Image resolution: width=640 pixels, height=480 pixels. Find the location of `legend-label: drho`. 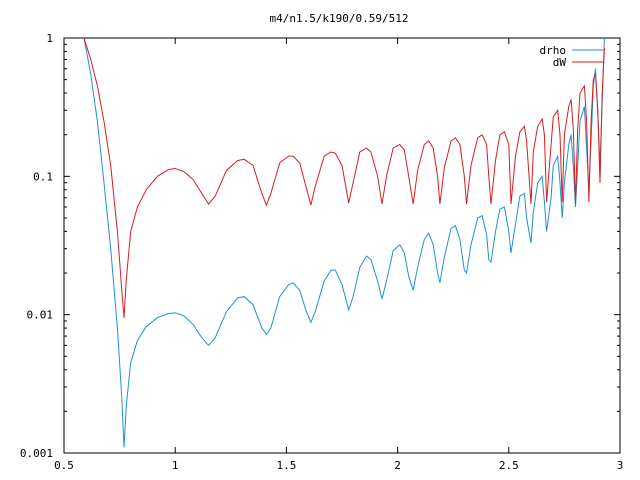

legend-label: drho is located at coordinates (553, 50).